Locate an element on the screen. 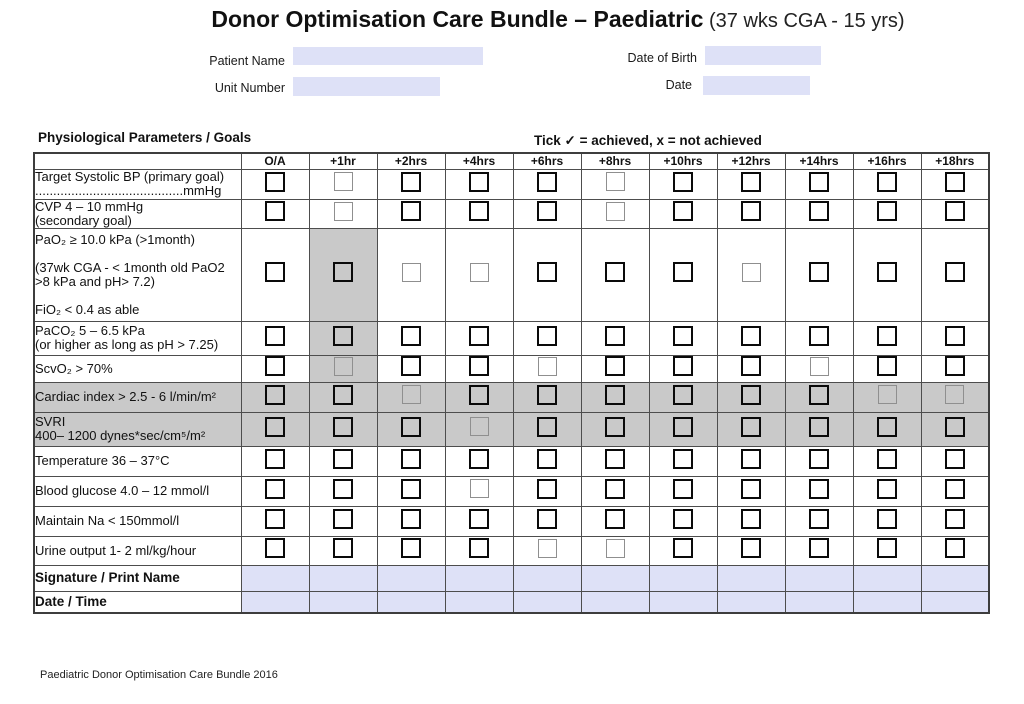  unit-number-input is located at coordinates (366, 86).